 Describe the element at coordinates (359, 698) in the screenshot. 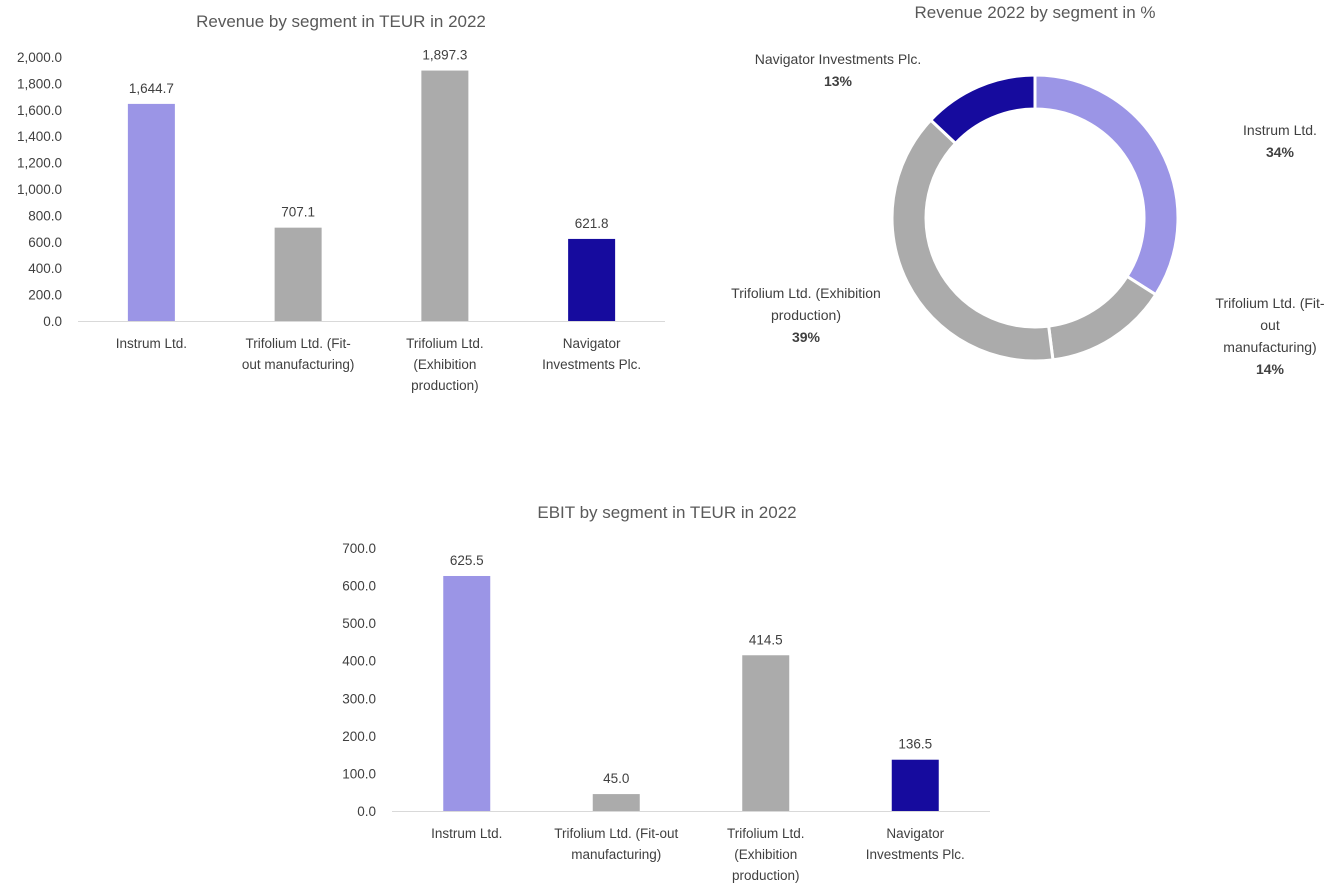

I see `y-tick-label: 300.0` at that location.